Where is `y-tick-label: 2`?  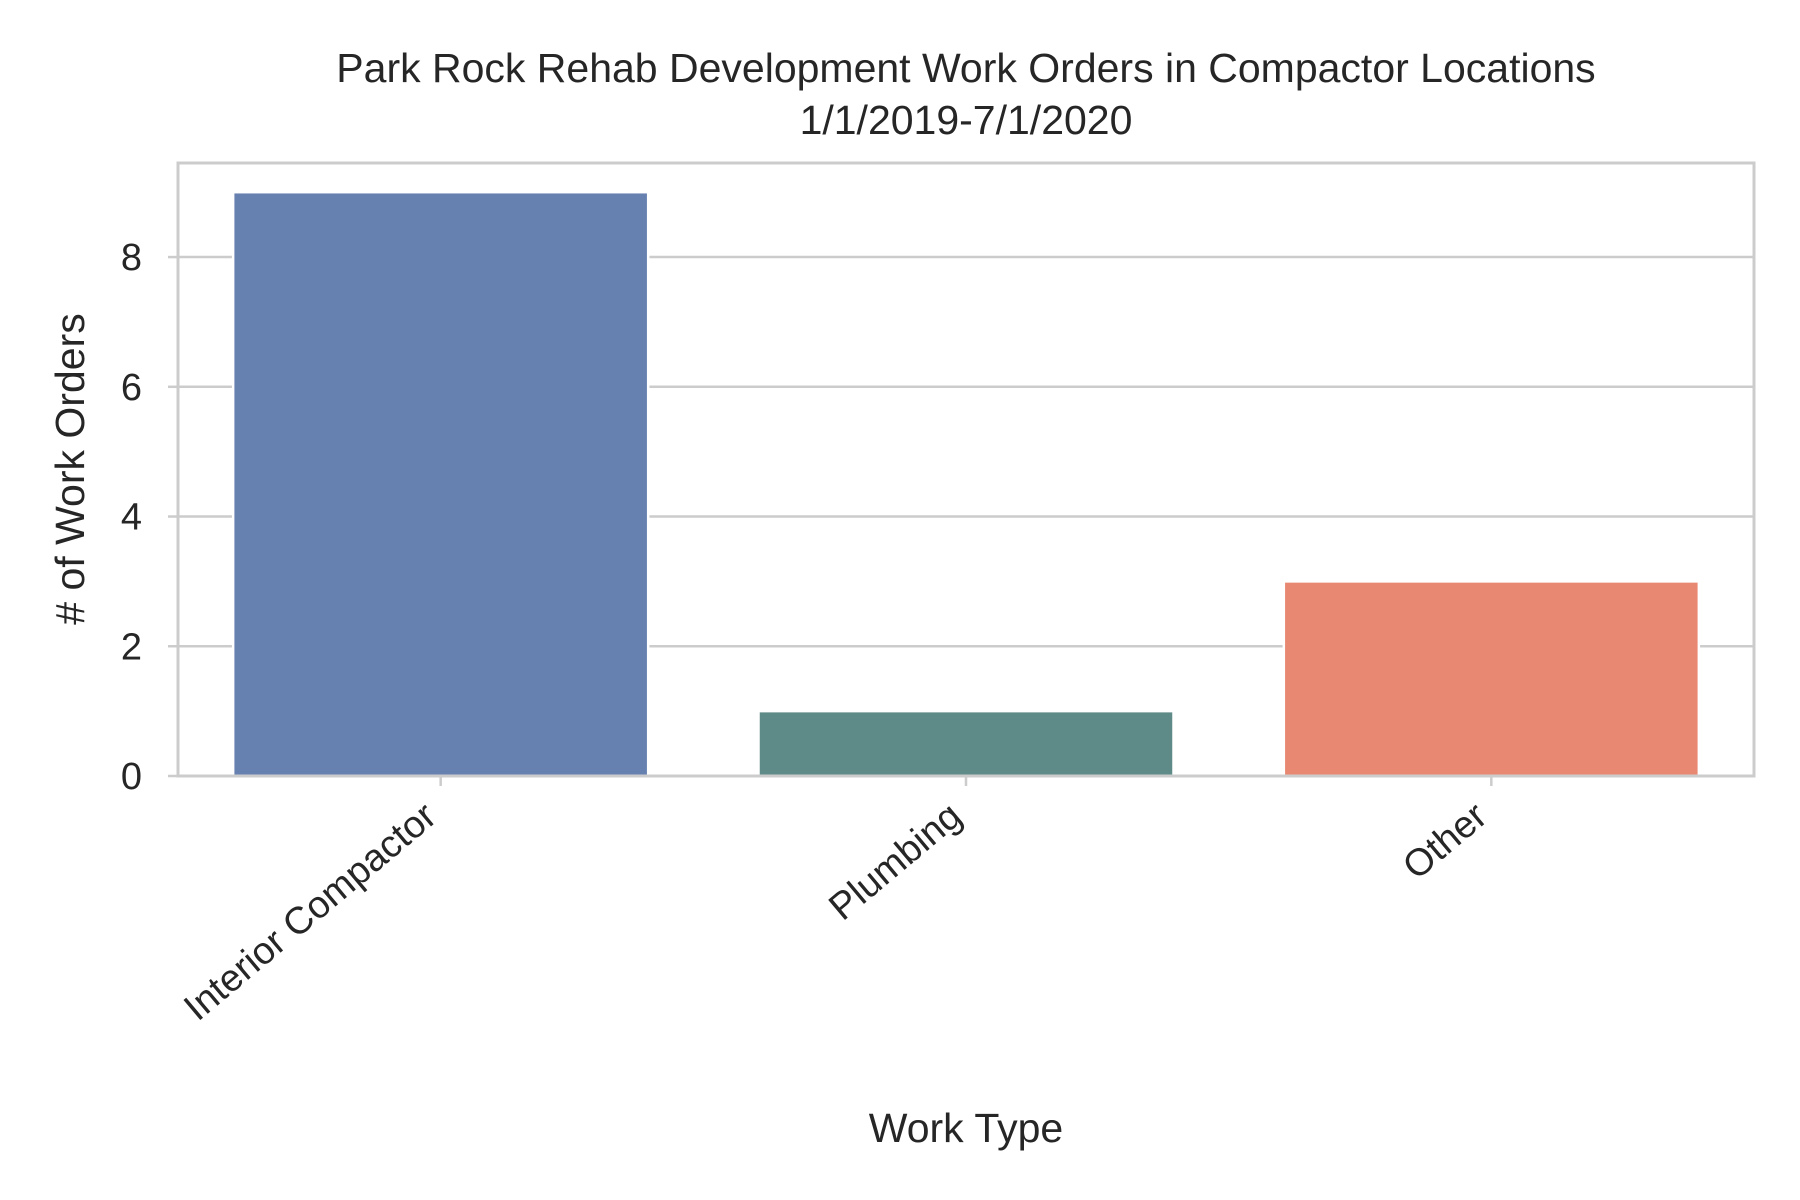
y-tick-label: 2 is located at coordinates (131, 647).